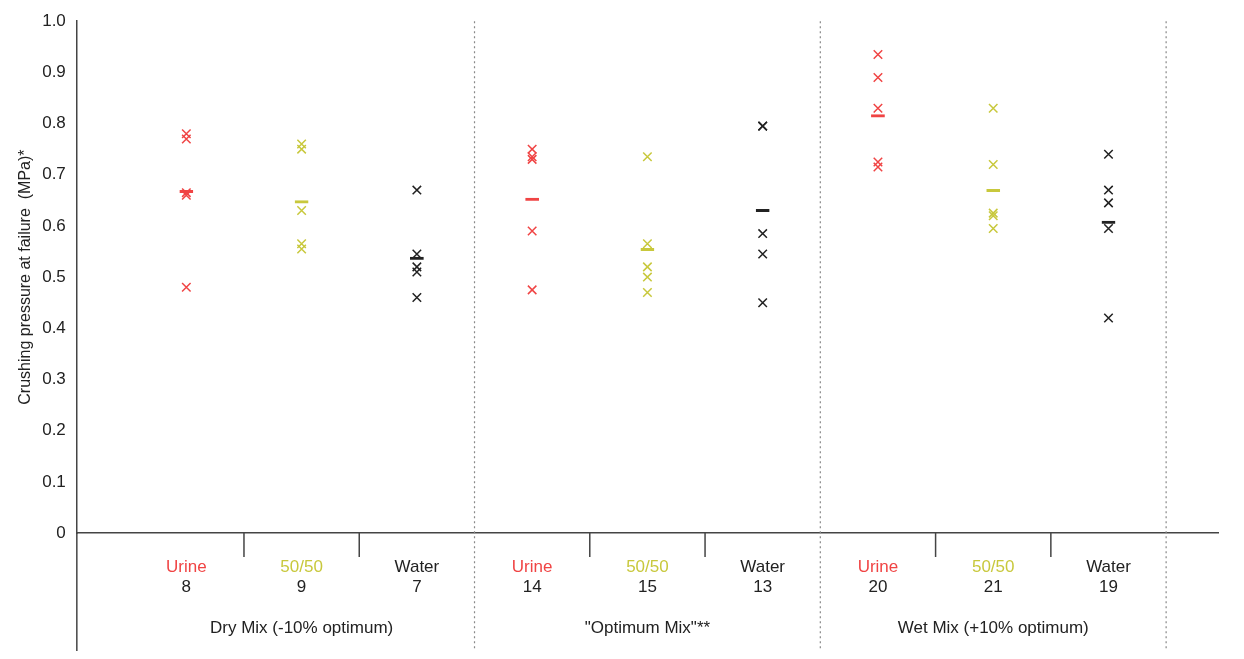 This screenshot has height=659, width=1244. What do you see at coordinates (54, 276) in the screenshot?
I see `y-tick-label: 0.5` at bounding box center [54, 276].